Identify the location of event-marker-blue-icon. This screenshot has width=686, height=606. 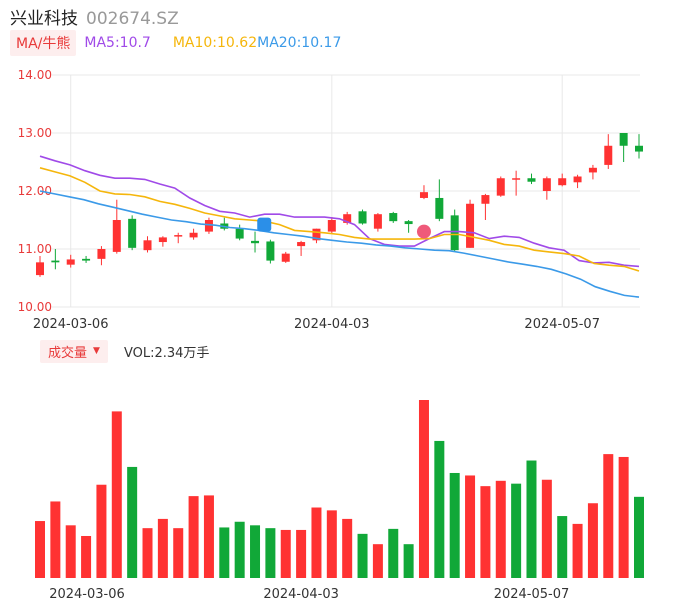
(264, 224).